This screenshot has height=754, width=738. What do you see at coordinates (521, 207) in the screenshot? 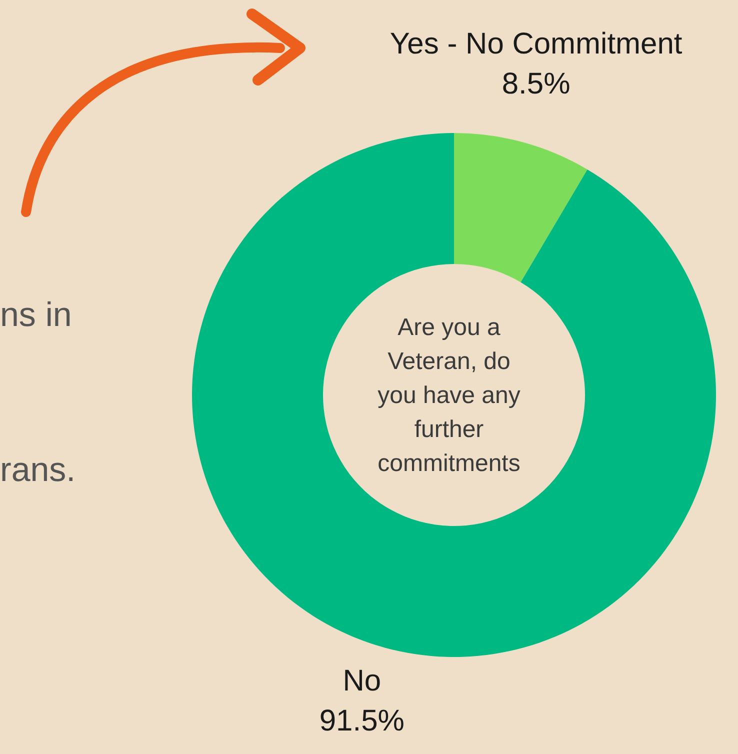
I see `donut-slice` at bounding box center [521, 207].